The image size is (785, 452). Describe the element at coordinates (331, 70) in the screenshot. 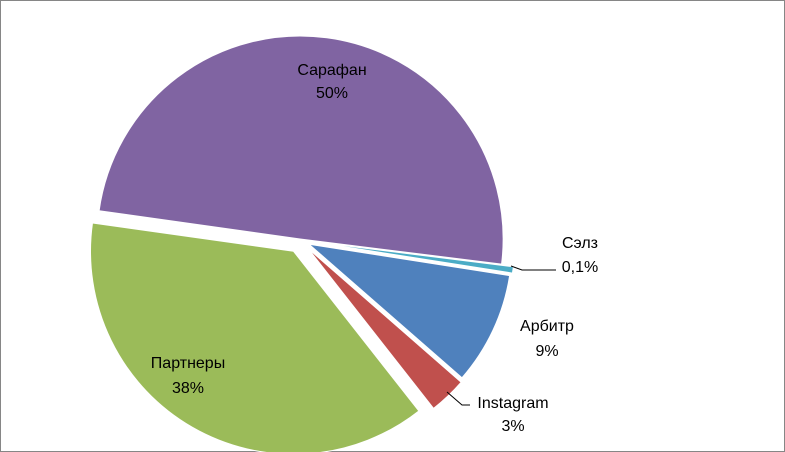

I see `slice-label-name-sarafan: Сарафан` at that location.